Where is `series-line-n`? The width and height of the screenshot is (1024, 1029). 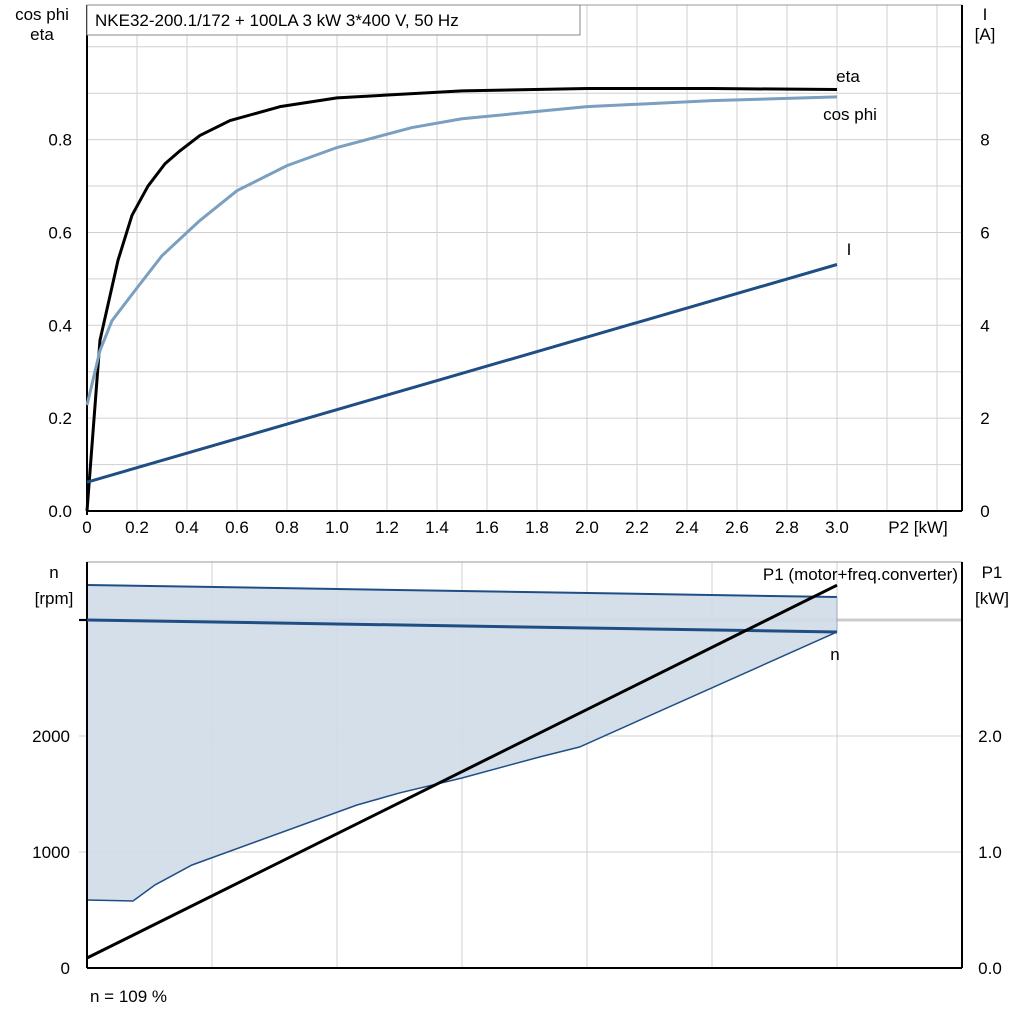
series-line-n is located at coordinates (462, 626).